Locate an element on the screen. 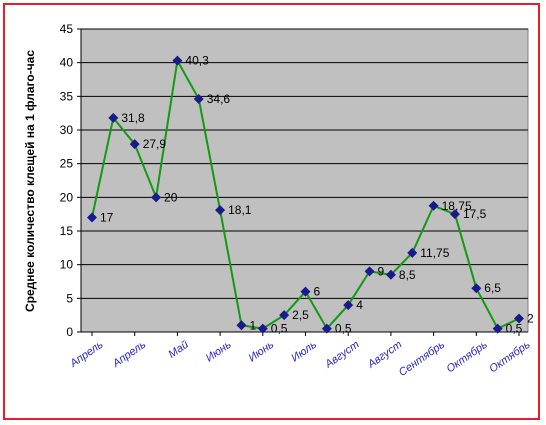  data-label: 34,6 is located at coordinates (219, 99).